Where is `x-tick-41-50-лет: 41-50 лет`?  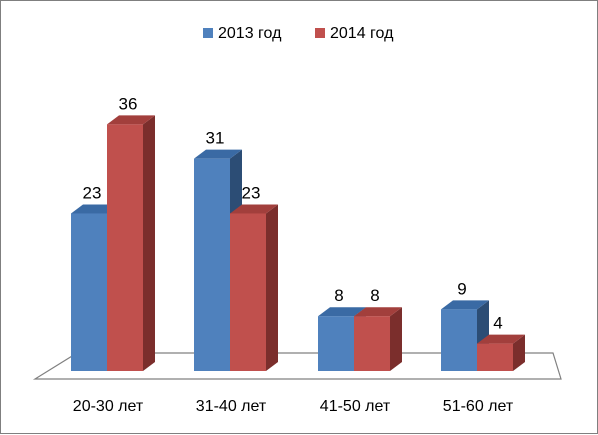 x-tick-41-50-лет: 41-50 лет is located at coordinates (355, 406).